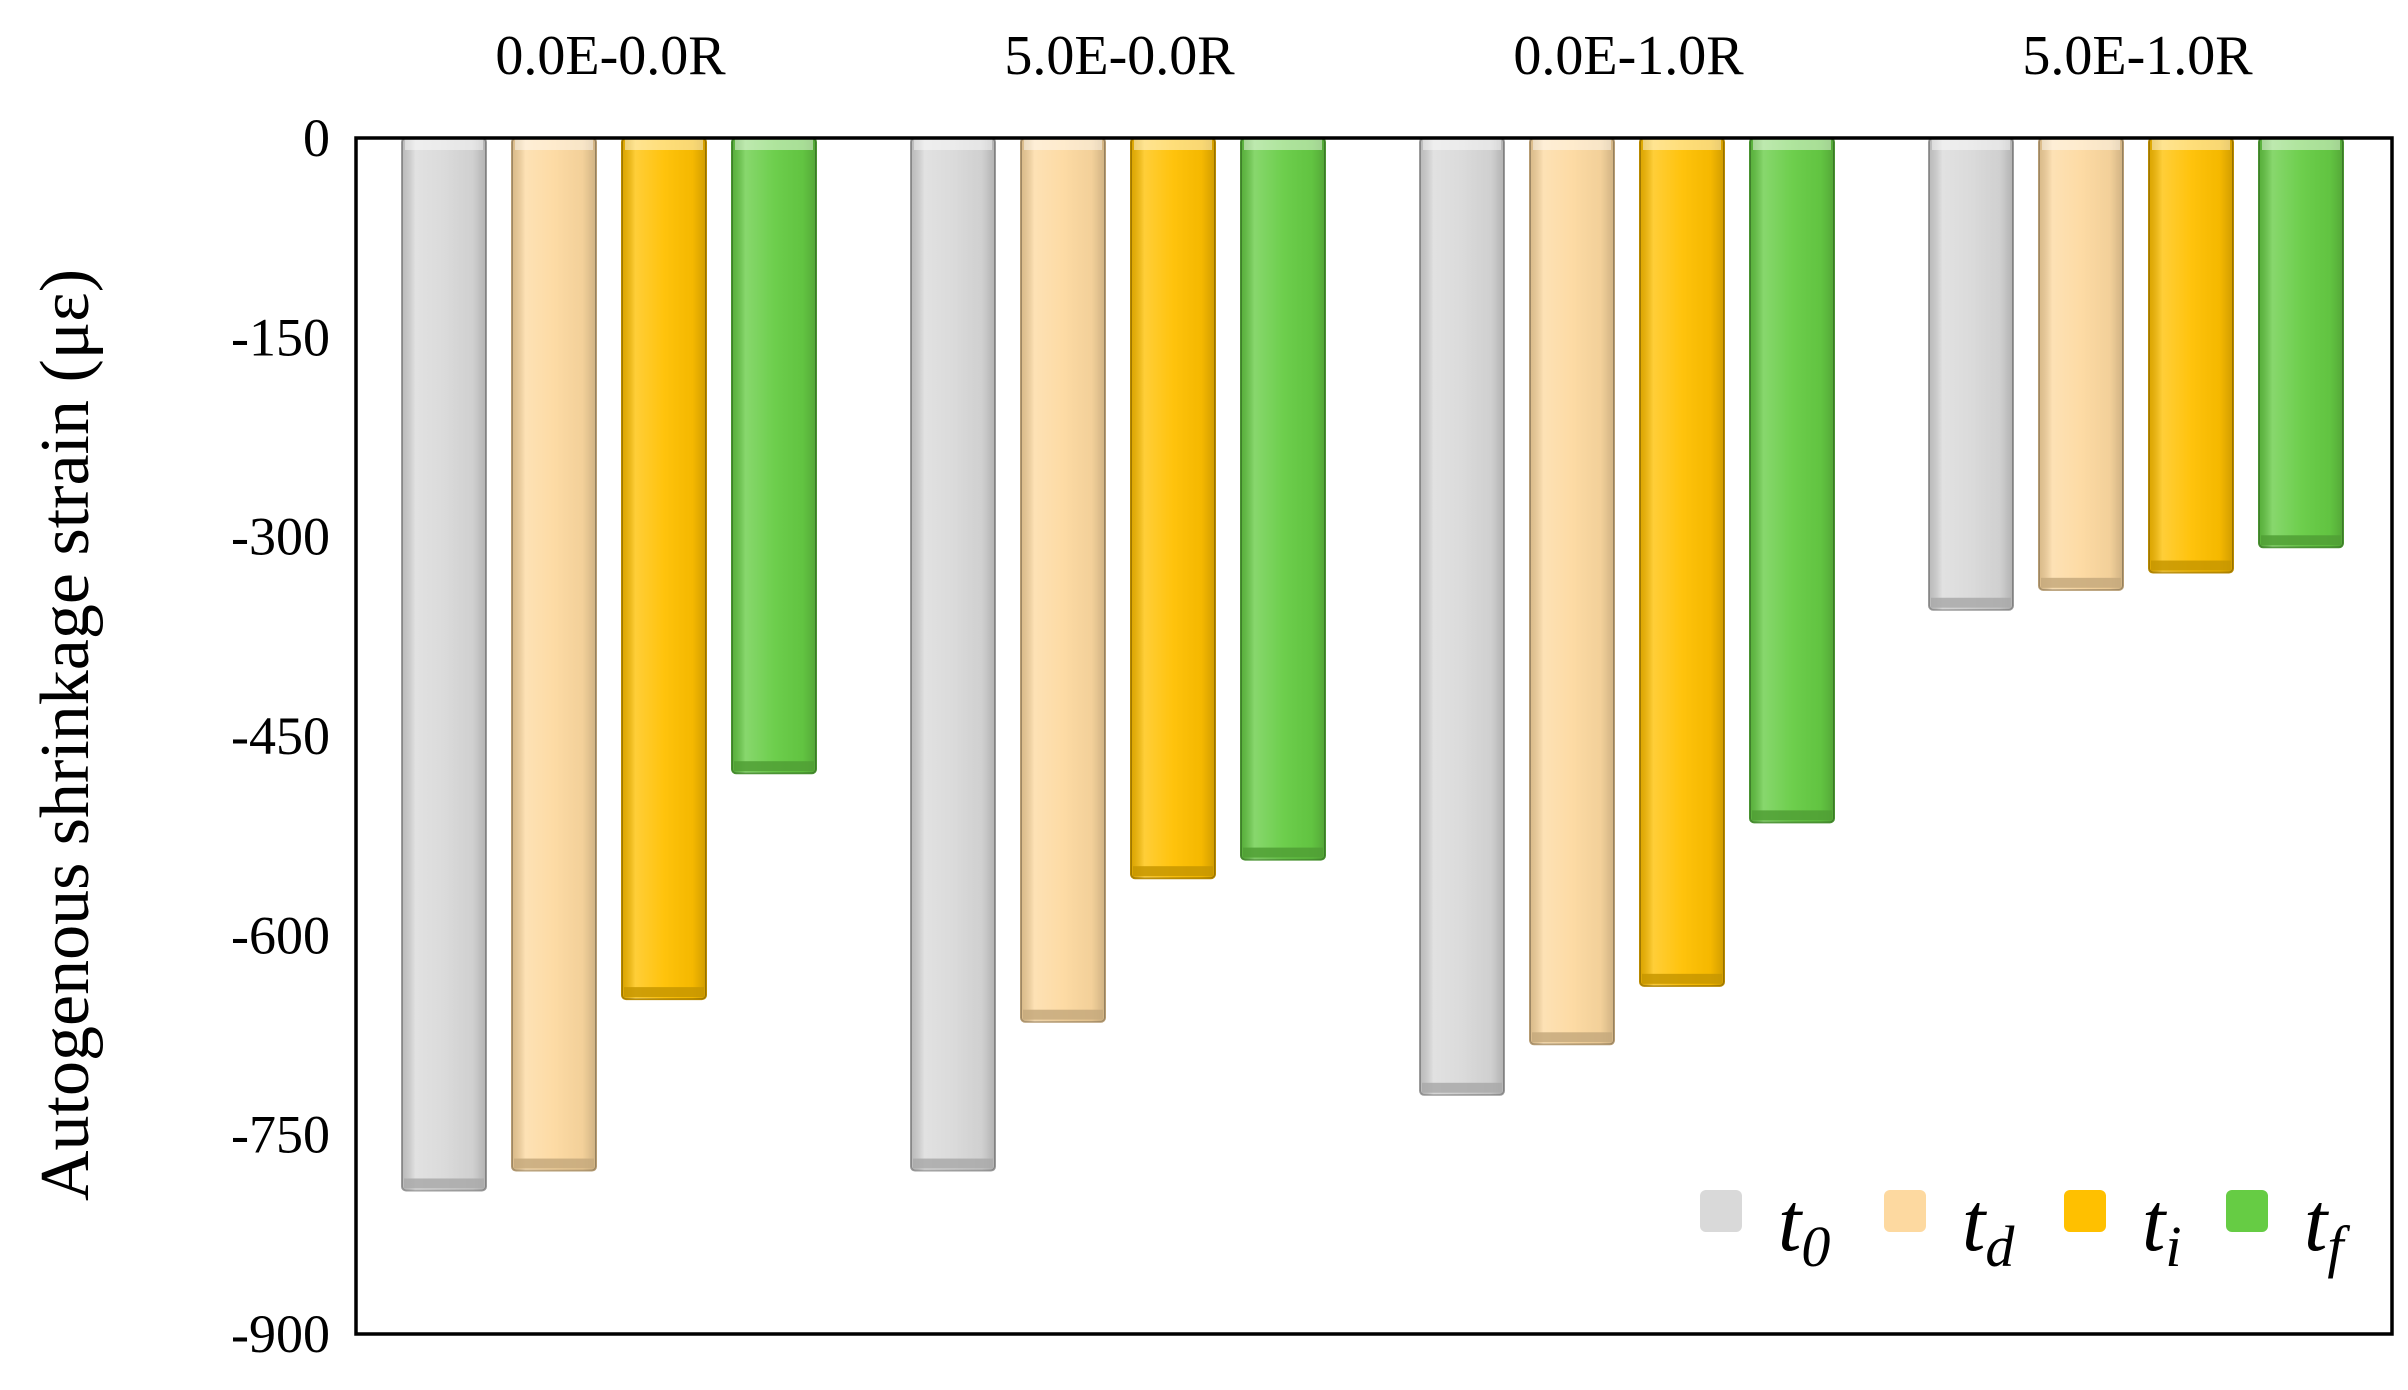  Describe the element at coordinates (65, 735) in the screenshot. I see `y-axis-title: Autogenous shrinkage strain (με)` at that location.